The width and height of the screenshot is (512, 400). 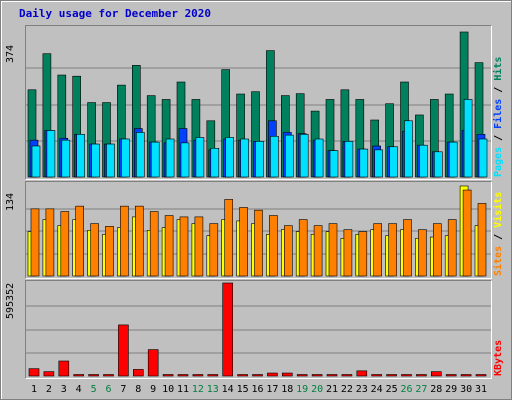 I want to click on middle-panel-legend: Sites / Visits, so click(x=498, y=234).